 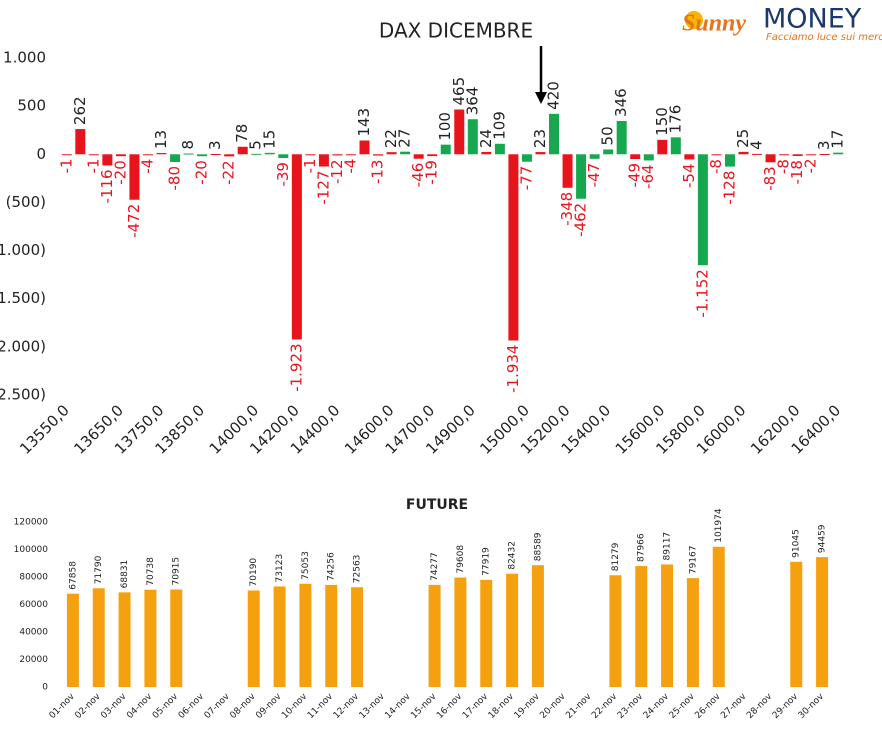 I want to click on value-label: 89117, so click(x=668, y=546).